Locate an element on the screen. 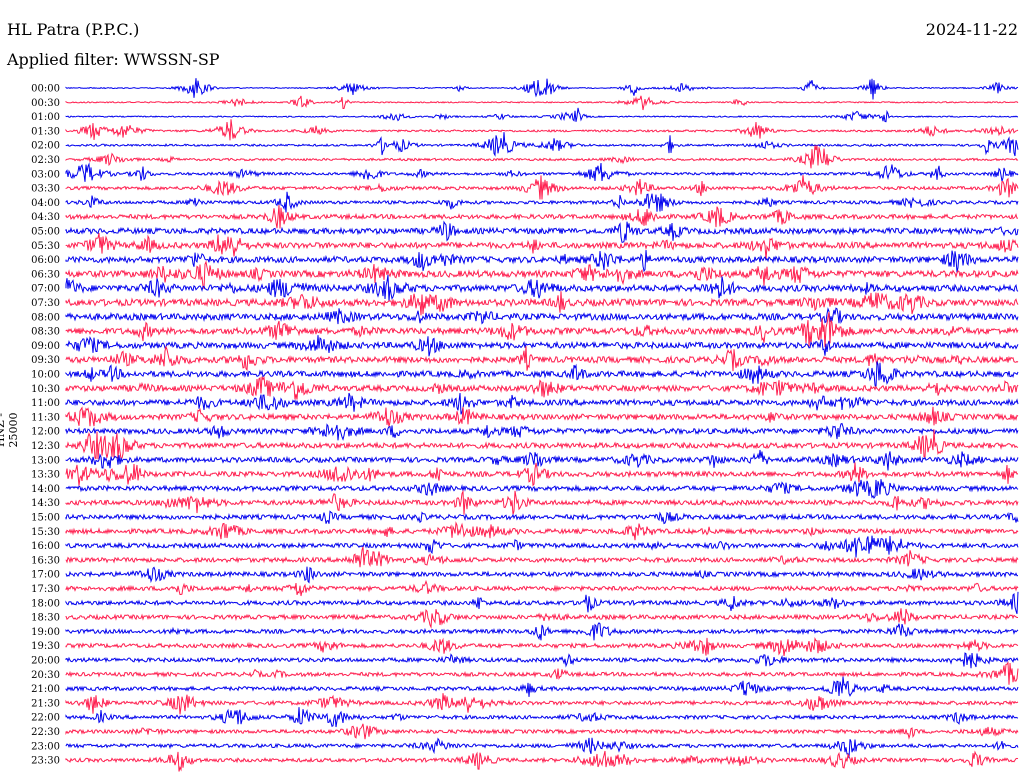 The width and height of the screenshot is (1024, 780). row-time-label: 07:00 is located at coordinates (45, 289).